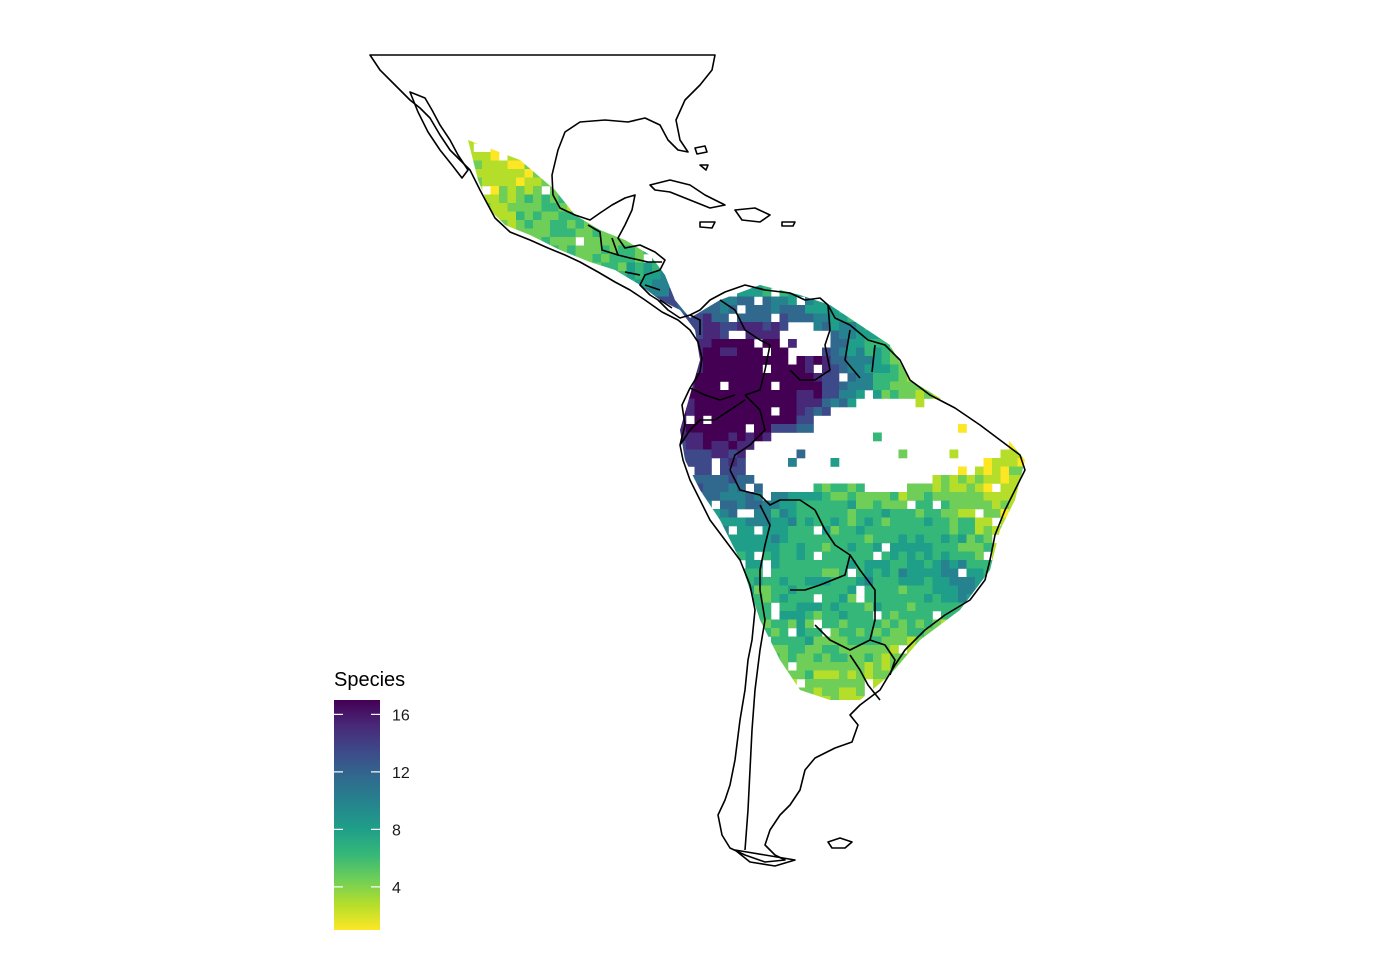  What do you see at coordinates (396, 888) in the screenshot?
I see `legend-tick-label: 4` at bounding box center [396, 888].